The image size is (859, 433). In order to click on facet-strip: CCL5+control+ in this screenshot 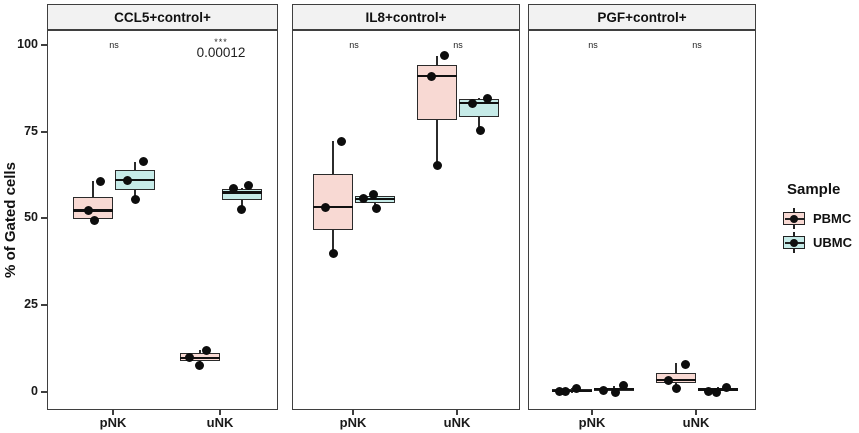, I will do `click(162, 17)`.